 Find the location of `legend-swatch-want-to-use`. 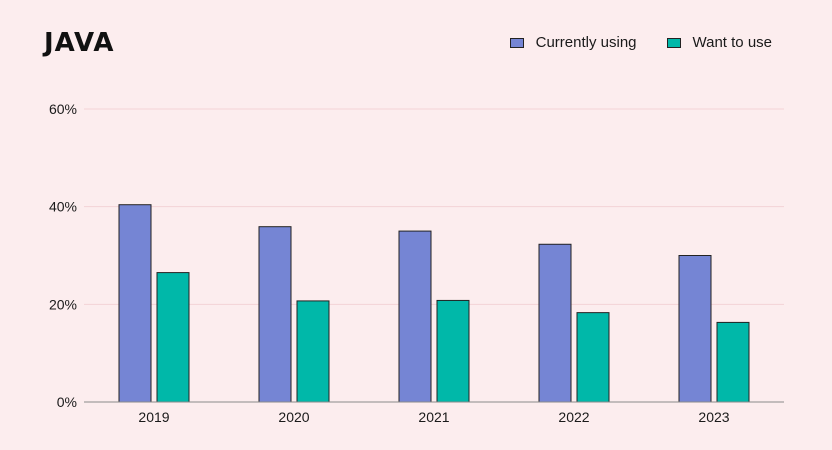

legend-swatch-want-to-use is located at coordinates (673, 42).